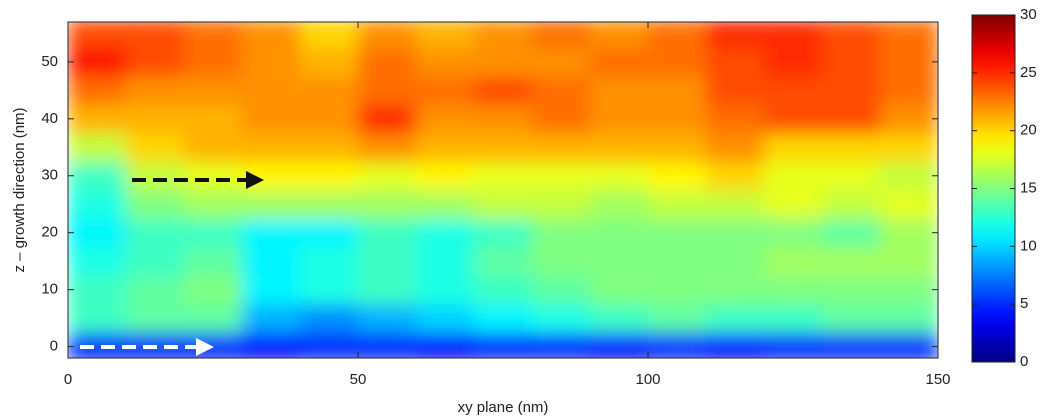 The width and height of the screenshot is (1049, 419). What do you see at coordinates (1024, 303) in the screenshot?
I see `colorbar-tick-label: 5` at bounding box center [1024, 303].